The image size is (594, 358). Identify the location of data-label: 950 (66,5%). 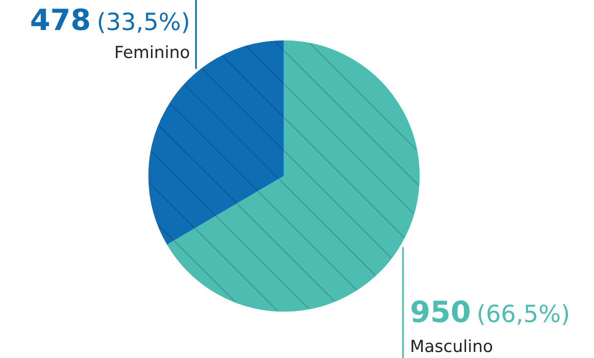
(490, 313).